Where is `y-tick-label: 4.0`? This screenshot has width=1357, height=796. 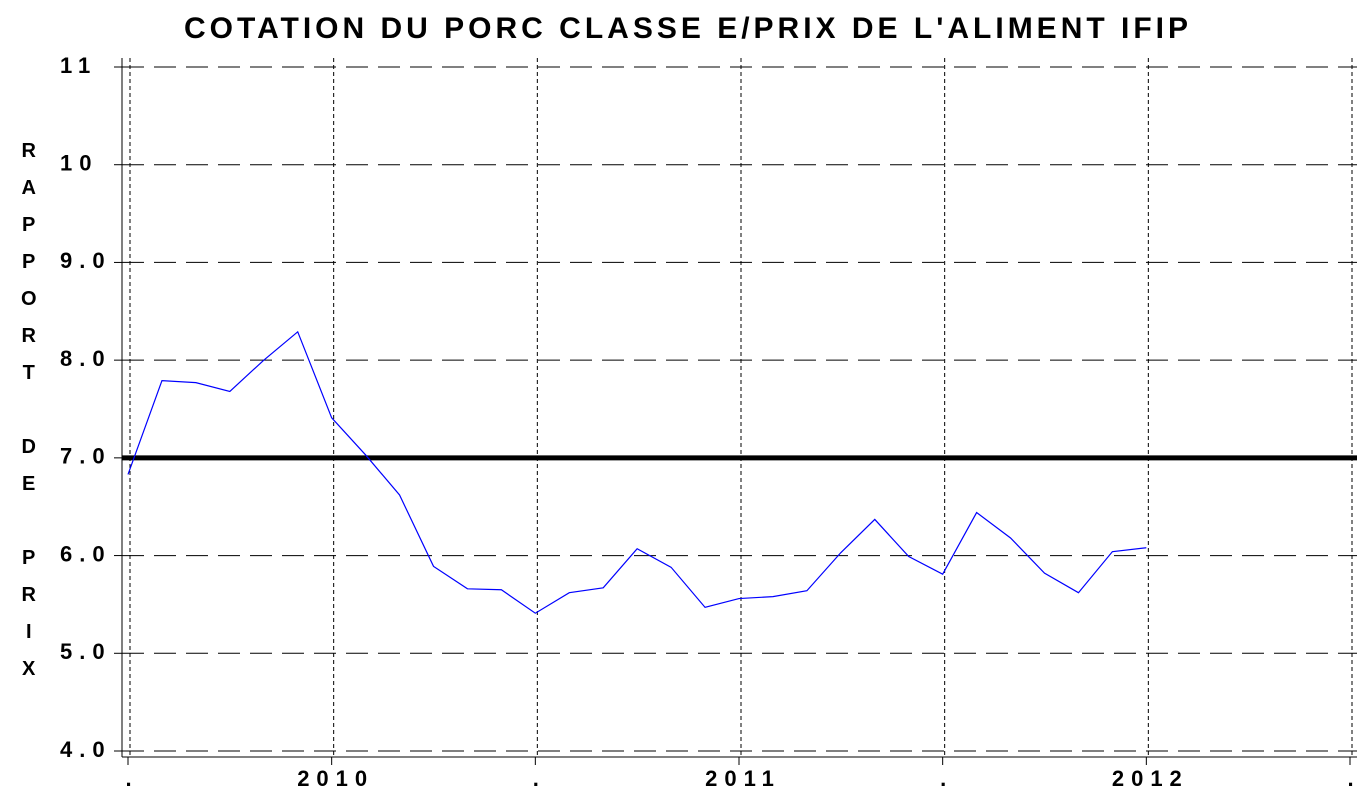 y-tick-label: 4.0 is located at coordinates (86, 749).